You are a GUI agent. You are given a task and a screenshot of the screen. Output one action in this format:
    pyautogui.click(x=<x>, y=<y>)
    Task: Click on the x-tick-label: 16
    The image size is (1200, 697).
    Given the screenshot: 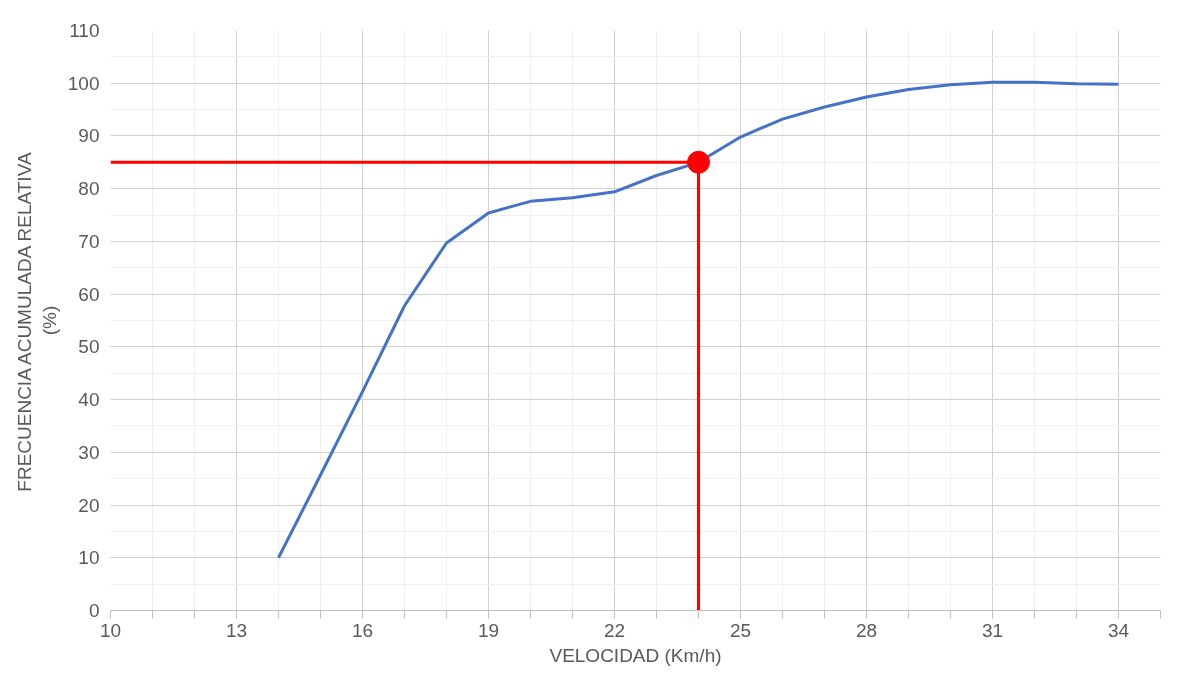 What is the action you would take?
    pyautogui.click(x=362, y=630)
    